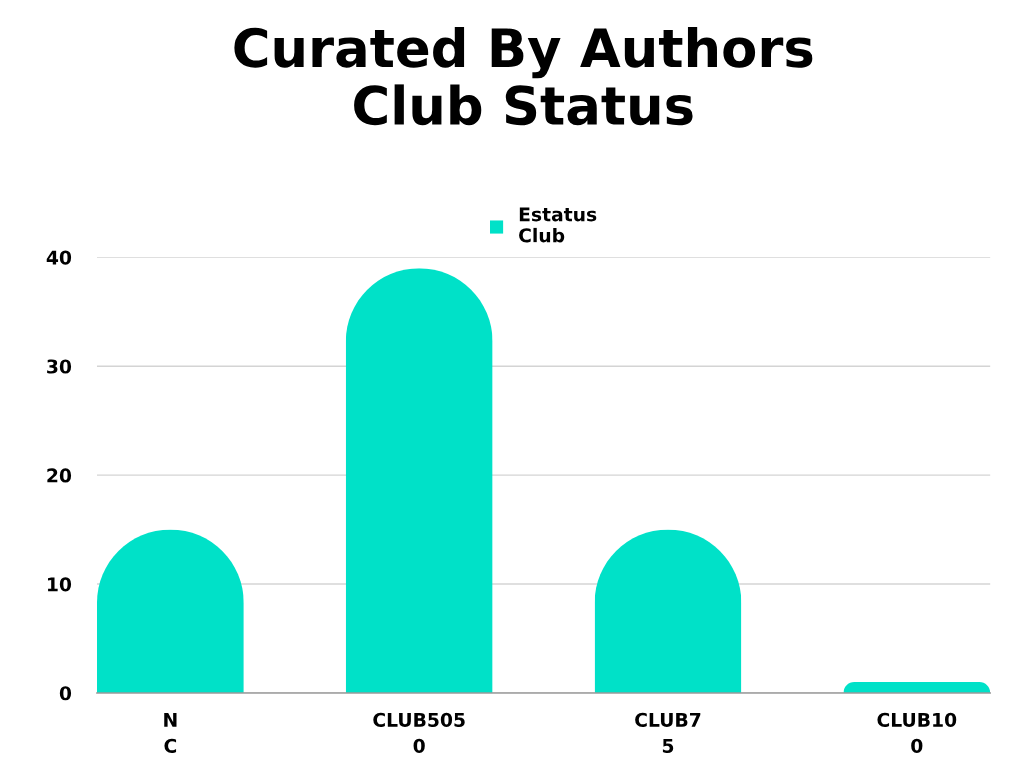 This screenshot has width=1024, height=768. What do you see at coordinates (59, 257) in the screenshot?
I see `y-tick-label: 40` at bounding box center [59, 257].